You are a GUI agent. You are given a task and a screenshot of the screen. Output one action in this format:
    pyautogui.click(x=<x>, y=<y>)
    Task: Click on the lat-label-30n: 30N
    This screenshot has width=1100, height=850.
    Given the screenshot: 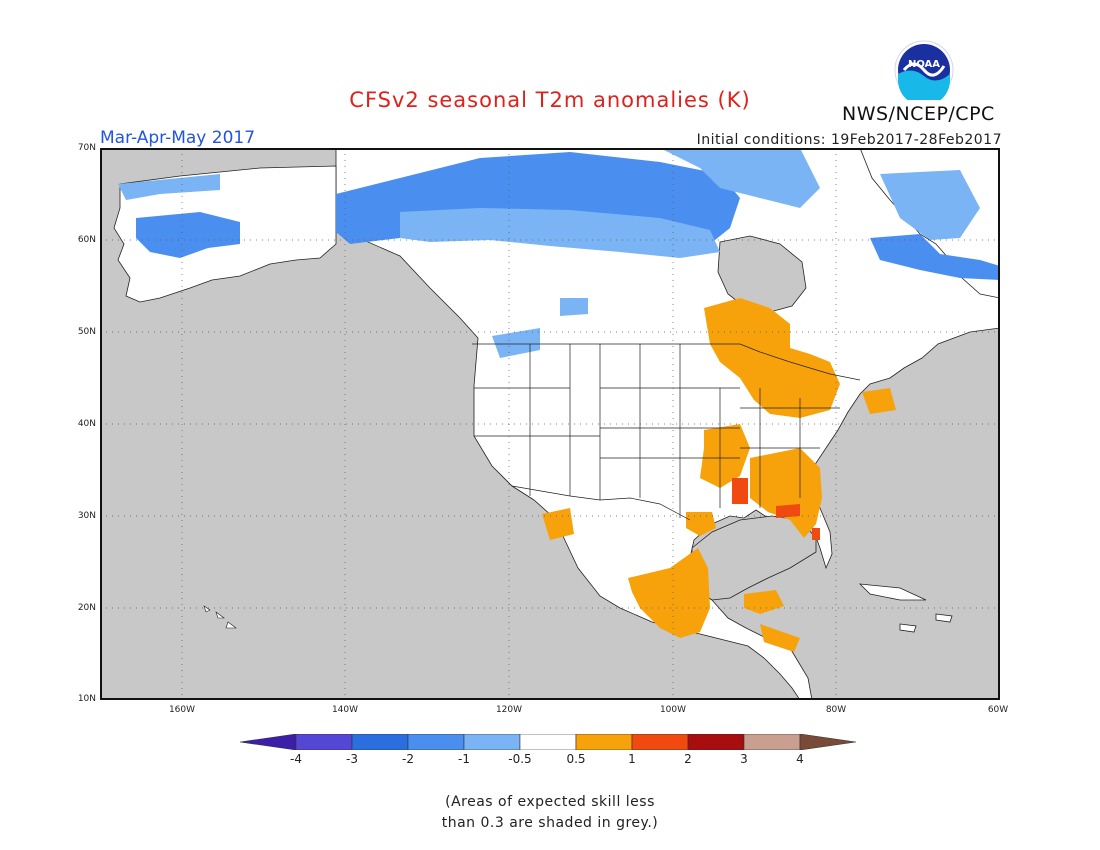 What is the action you would take?
    pyautogui.click(x=86, y=516)
    